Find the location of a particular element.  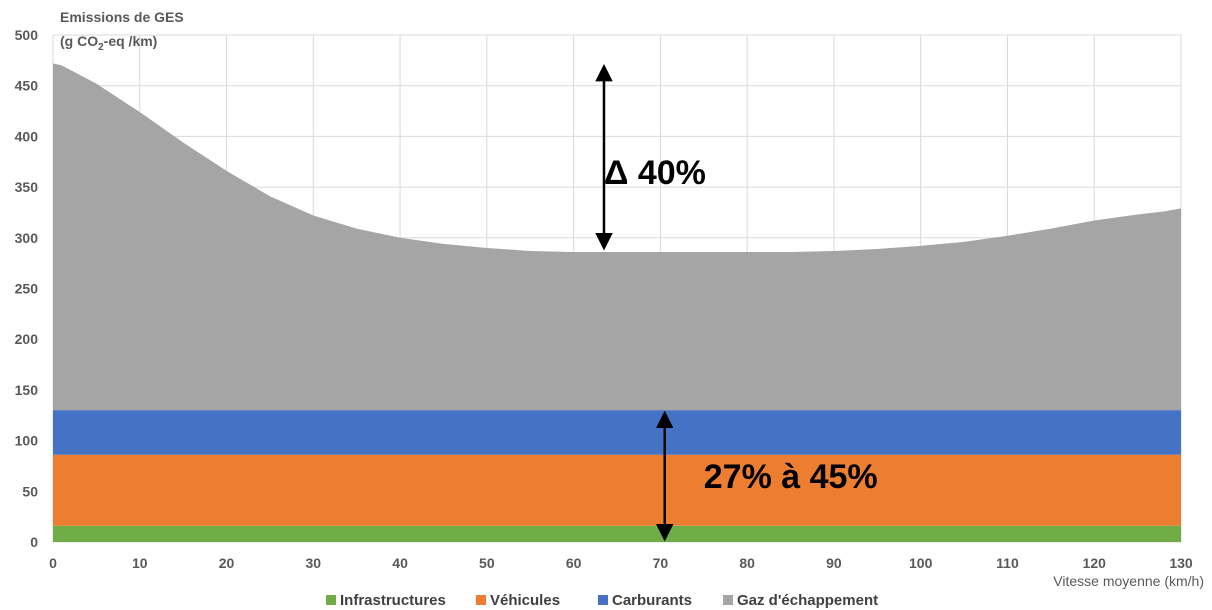

x-tick-label: 100 is located at coordinates (921, 563).